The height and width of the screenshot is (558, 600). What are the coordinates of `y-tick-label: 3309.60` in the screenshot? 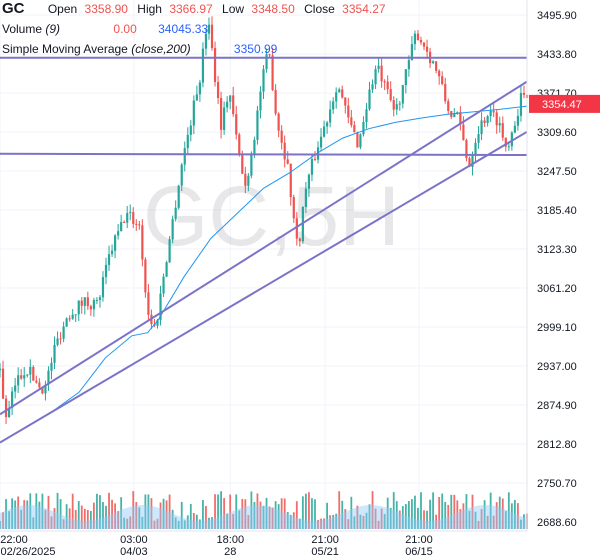 It's located at (557, 133).